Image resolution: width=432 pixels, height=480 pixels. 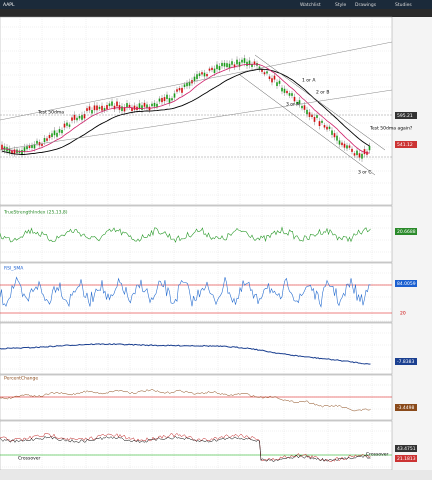 What do you see at coordinates (403, 314) in the screenshot?
I see `panel-value: 20` at bounding box center [403, 314].